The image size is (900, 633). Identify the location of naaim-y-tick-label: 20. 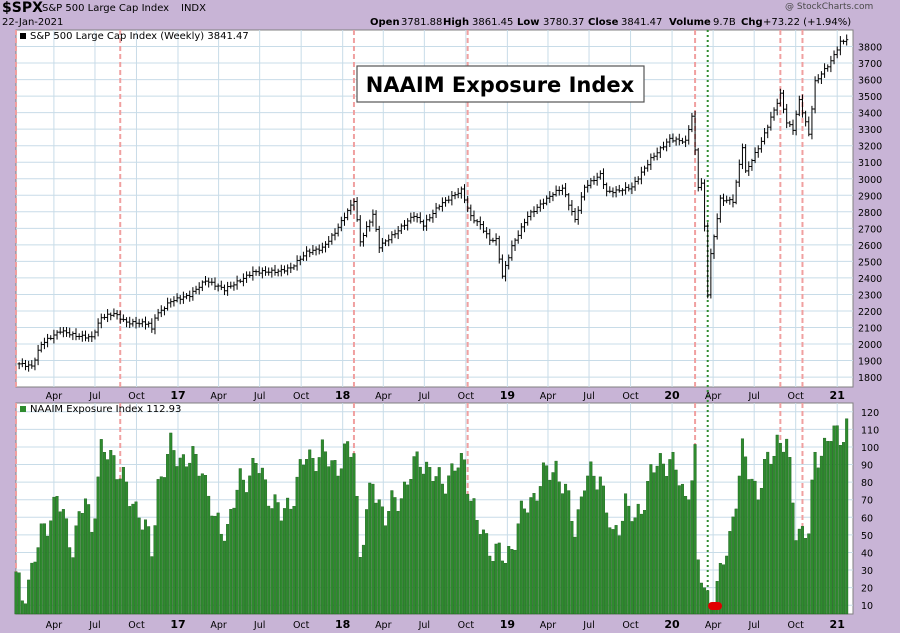
(867, 589).